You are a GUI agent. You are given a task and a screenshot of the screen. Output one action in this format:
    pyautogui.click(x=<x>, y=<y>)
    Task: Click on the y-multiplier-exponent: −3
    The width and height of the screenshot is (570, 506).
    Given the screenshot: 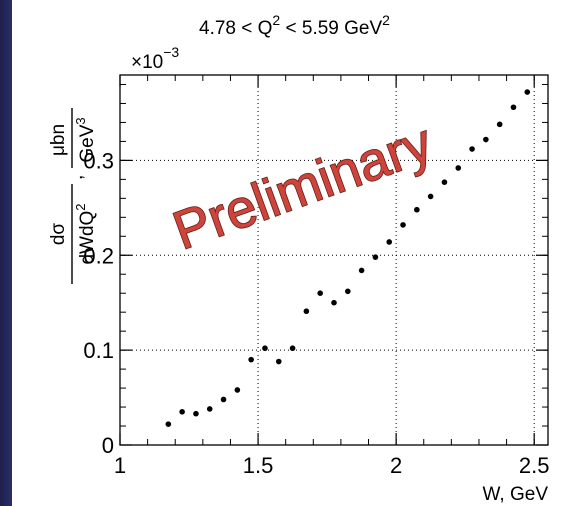 What is the action you would take?
    pyautogui.click(x=171, y=52)
    